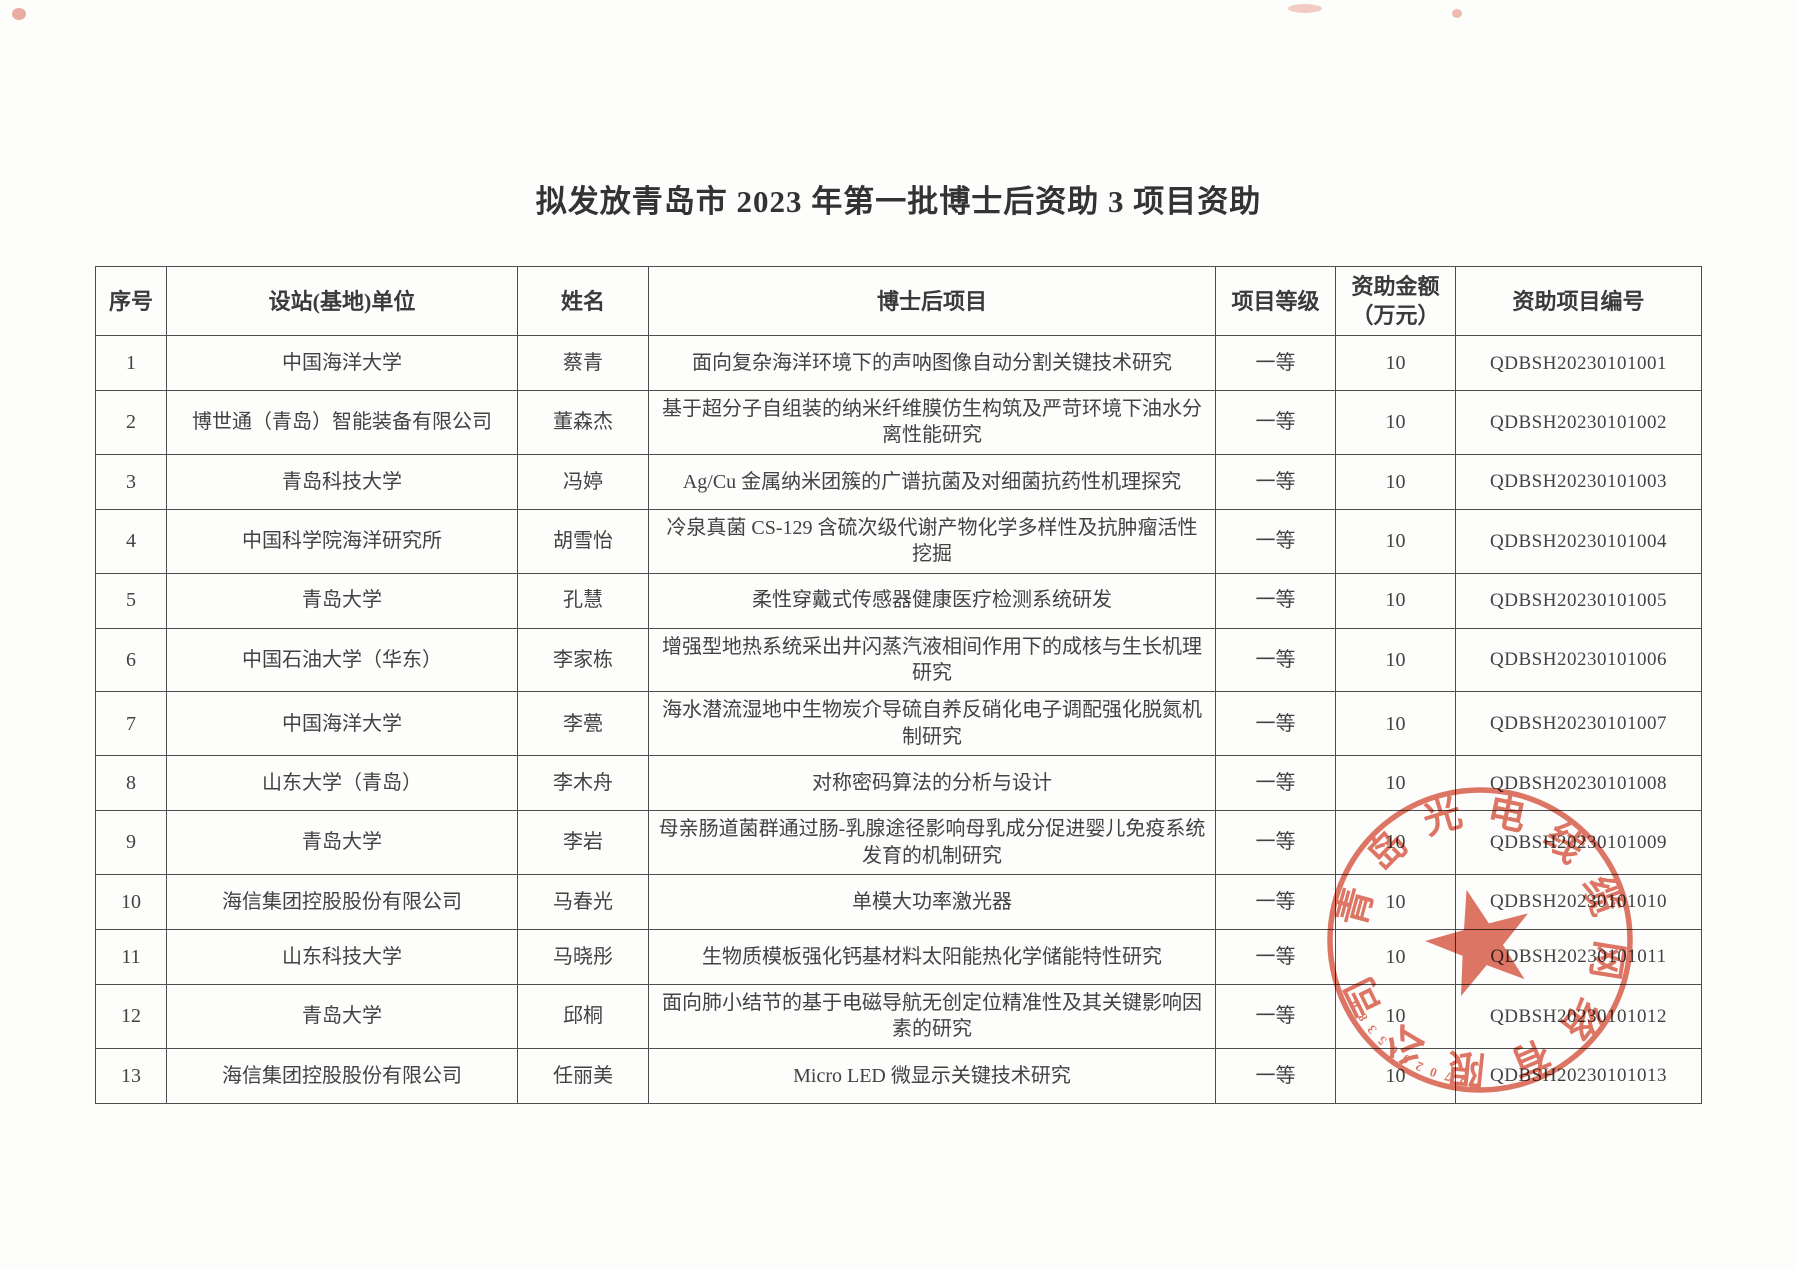 This screenshot has width=1797, height=1270. Describe the element at coordinates (131, 301) in the screenshot. I see `header-no: 序号` at that location.